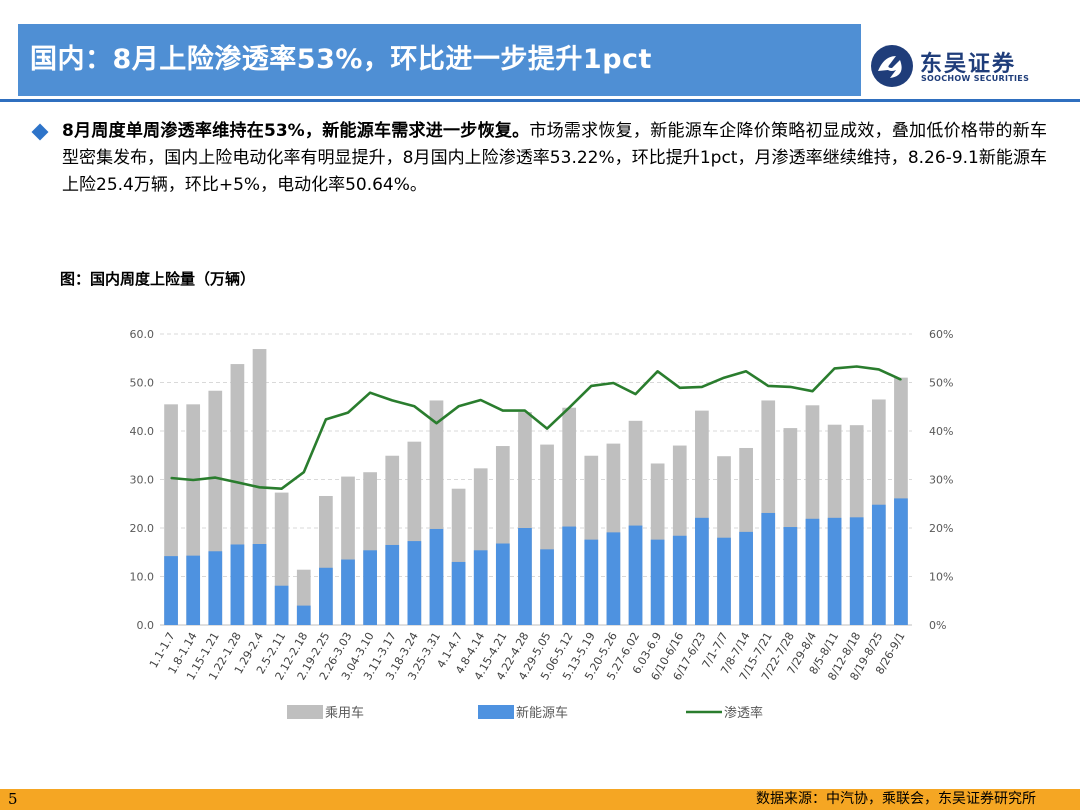  I want to click on y-left-tick-label: 10.0, so click(142, 577).